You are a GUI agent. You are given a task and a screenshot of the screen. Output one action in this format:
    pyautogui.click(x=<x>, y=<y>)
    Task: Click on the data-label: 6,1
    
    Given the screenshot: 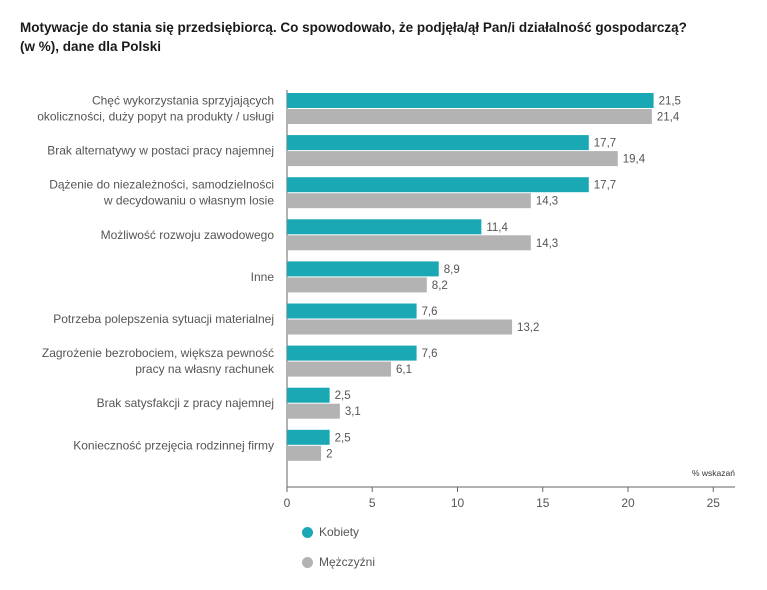 What is the action you would take?
    pyautogui.click(x=404, y=370)
    